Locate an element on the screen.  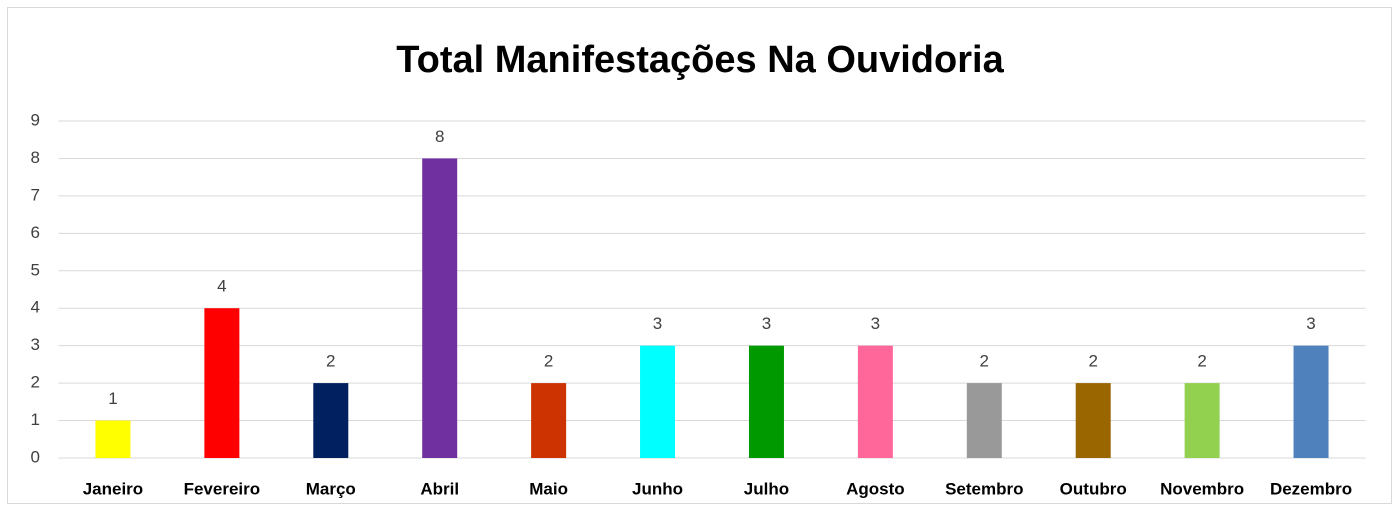
y-tick-label: 9 is located at coordinates (35, 119).